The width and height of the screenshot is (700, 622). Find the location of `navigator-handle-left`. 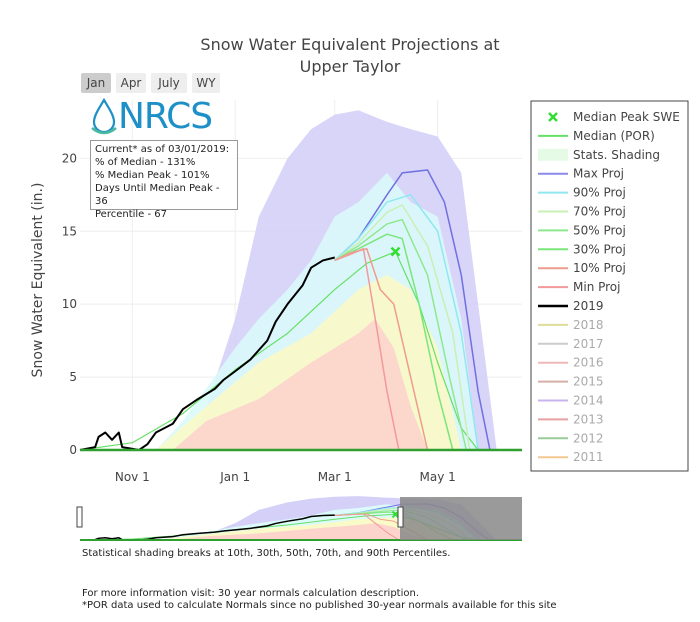

navigator-handle-left is located at coordinates (79, 517).